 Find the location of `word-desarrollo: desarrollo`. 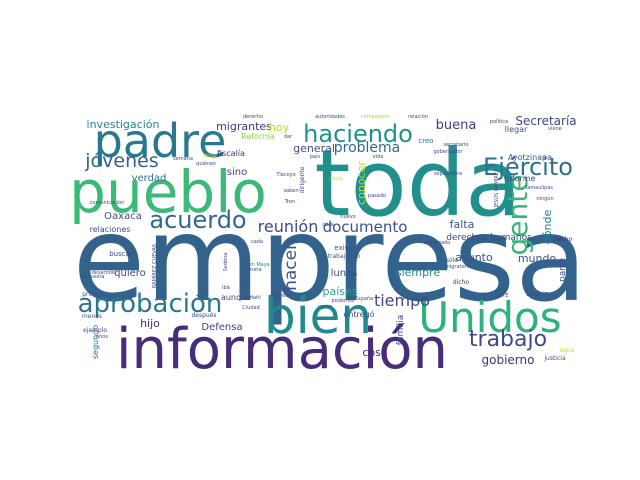

word-desarrollo: desarrollo is located at coordinates (104, 273).